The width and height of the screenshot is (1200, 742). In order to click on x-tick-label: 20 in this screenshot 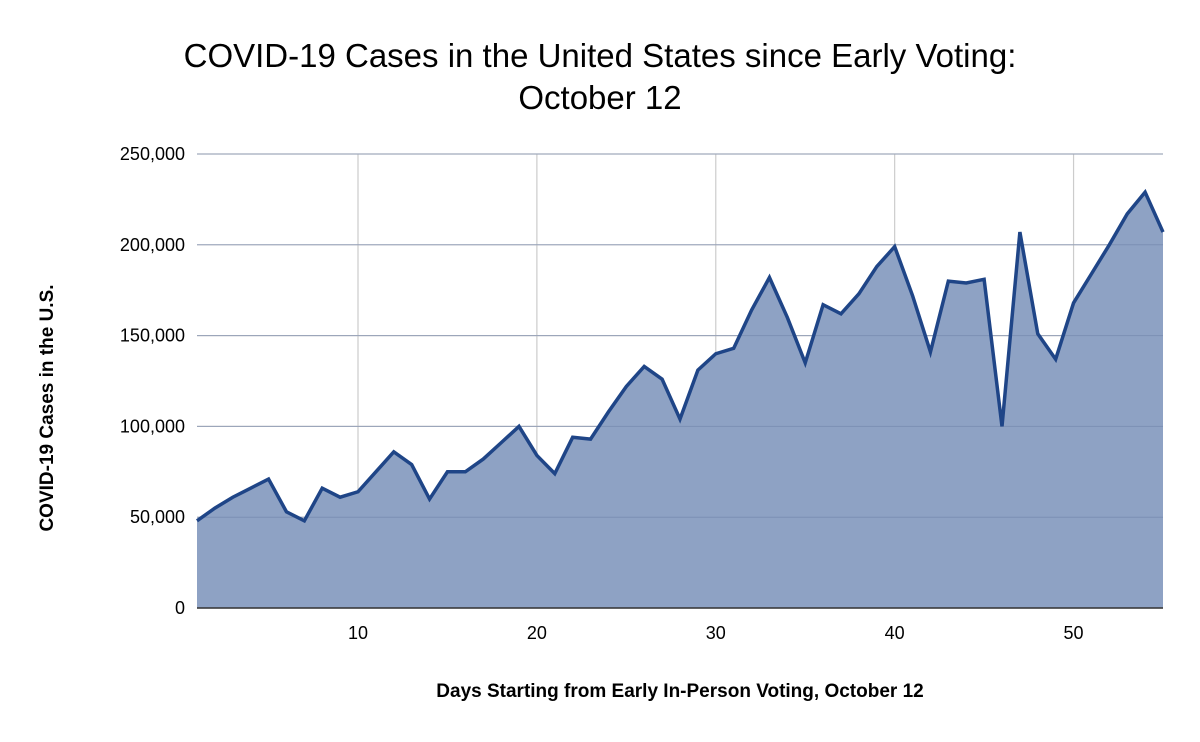, I will do `click(537, 633)`.